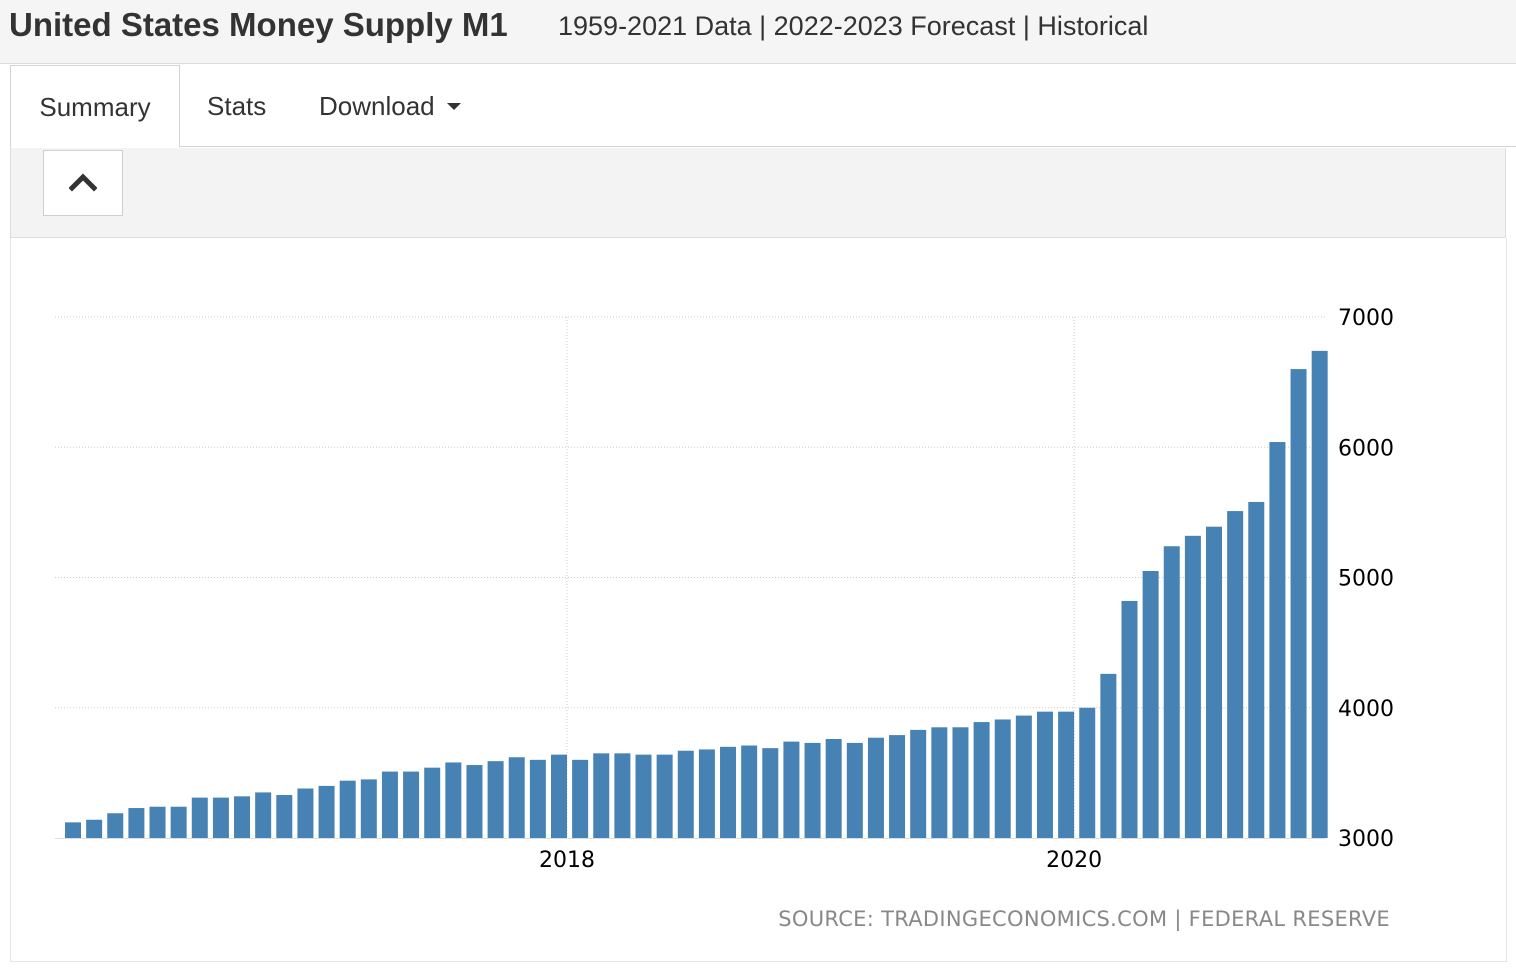  Describe the element at coordinates (377, 106) in the screenshot. I see `tab-download-label: Download` at that location.